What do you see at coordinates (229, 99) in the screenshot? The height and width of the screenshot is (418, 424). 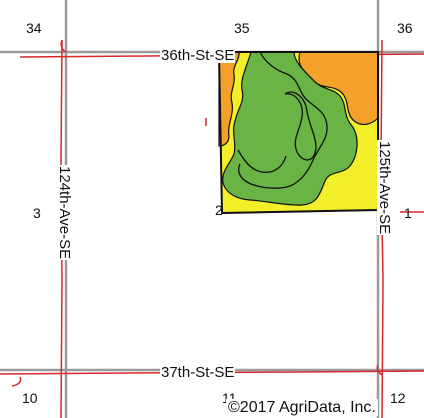 I see `zone-orange-nw` at bounding box center [229, 99].